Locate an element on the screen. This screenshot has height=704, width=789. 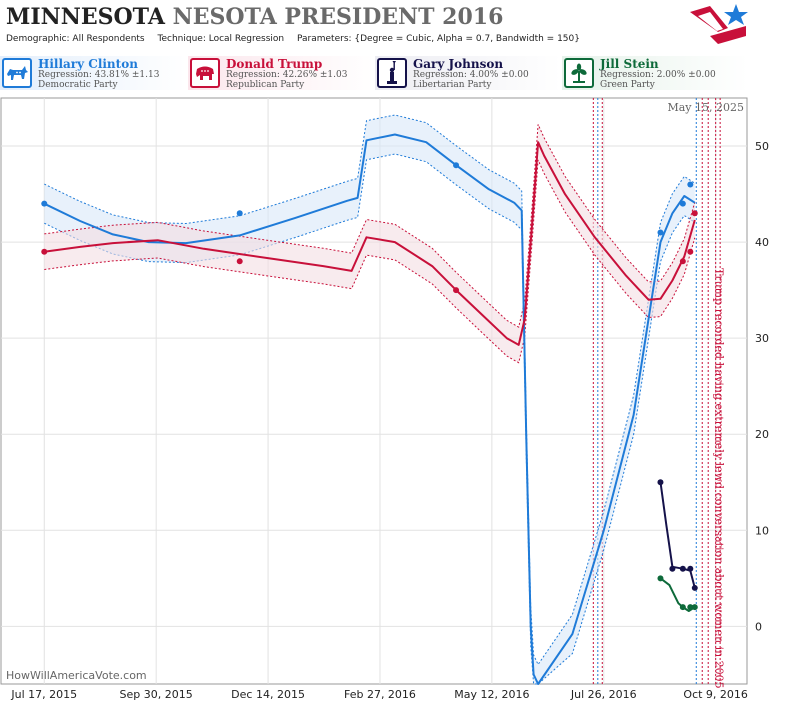
x-tick-label: Feb 27, 2016 is located at coordinates (380, 694).